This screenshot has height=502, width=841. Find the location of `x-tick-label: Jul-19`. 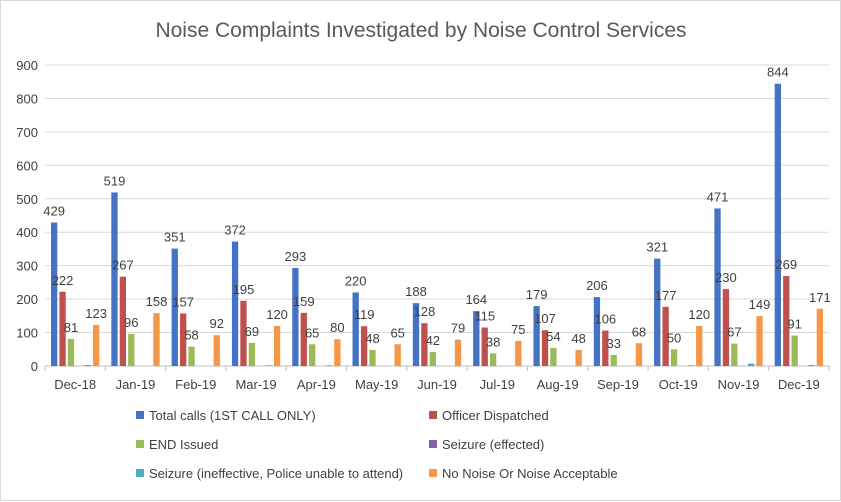

x-tick-label: Jul-19 is located at coordinates (497, 384).